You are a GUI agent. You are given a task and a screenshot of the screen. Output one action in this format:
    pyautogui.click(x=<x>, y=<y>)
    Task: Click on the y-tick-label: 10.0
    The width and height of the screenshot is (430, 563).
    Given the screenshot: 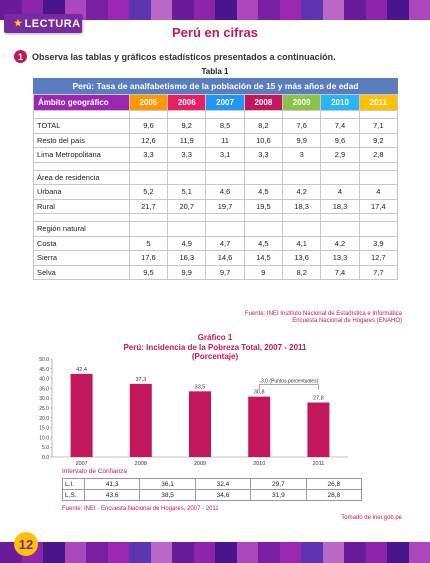 What is the action you would take?
    pyautogui.click(x=44, y=438)
    